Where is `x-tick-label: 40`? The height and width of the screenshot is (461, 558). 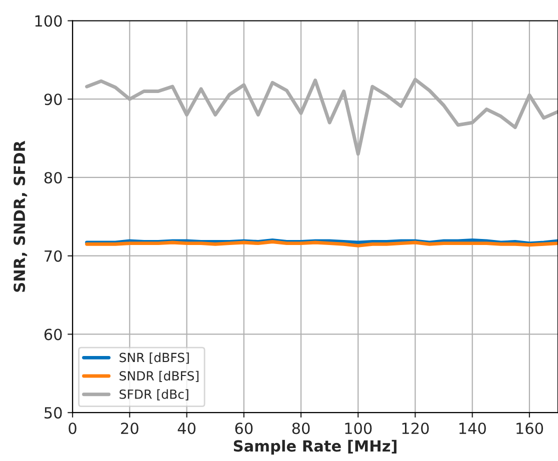 x-tick-label: 40 is located at coordinates (187, 428).